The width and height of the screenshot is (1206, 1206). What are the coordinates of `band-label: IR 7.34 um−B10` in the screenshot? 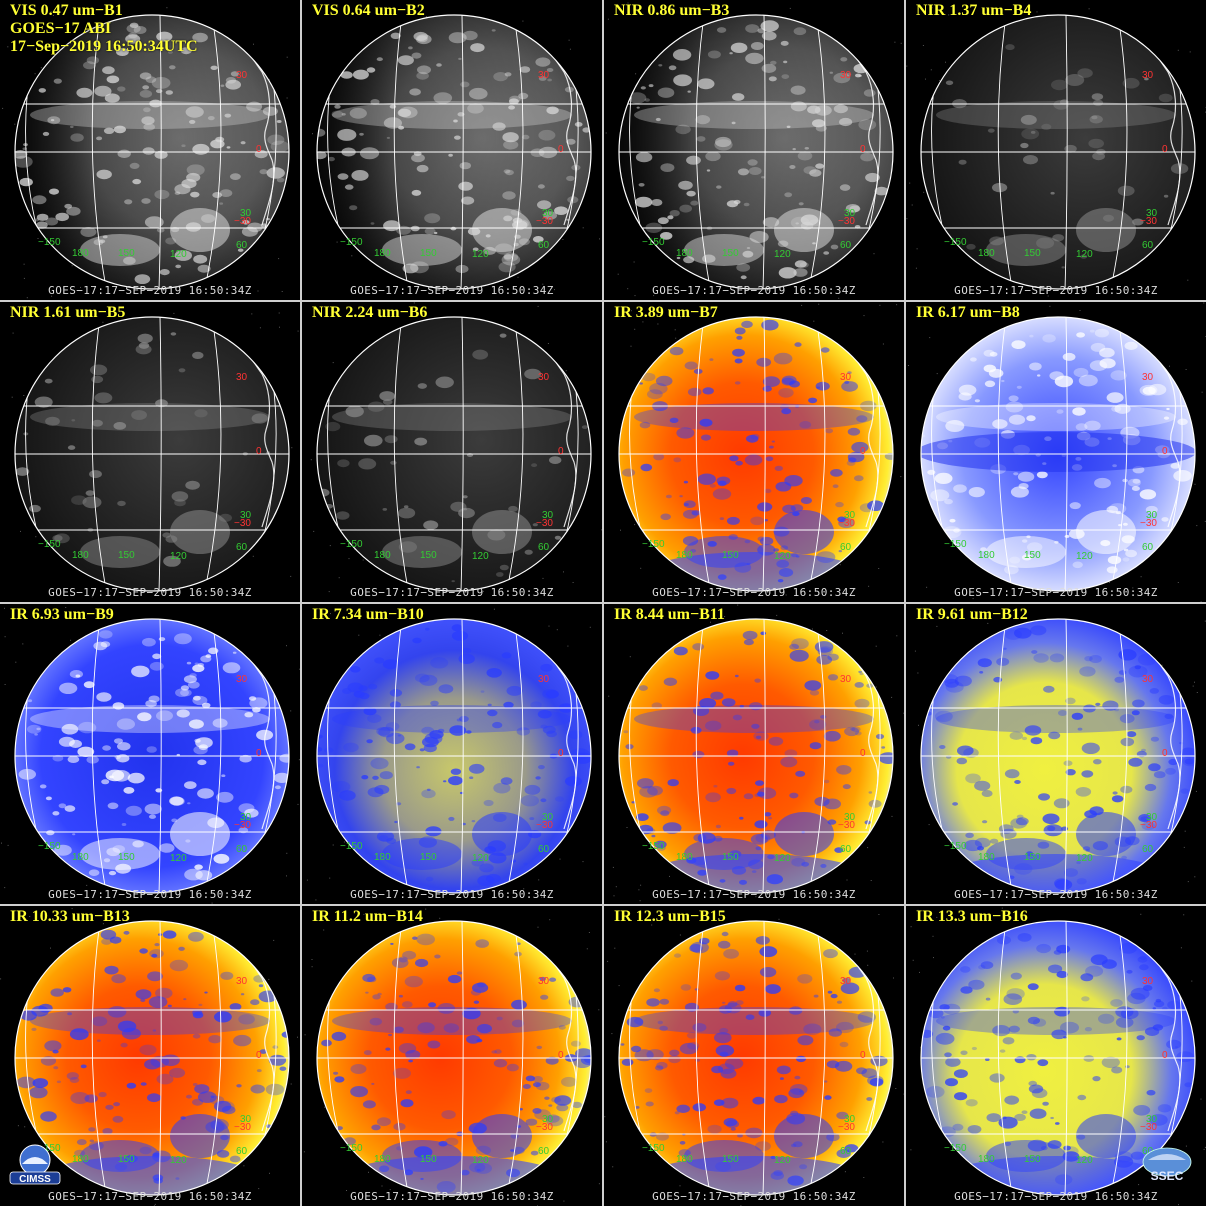 It's located at (368, 614).